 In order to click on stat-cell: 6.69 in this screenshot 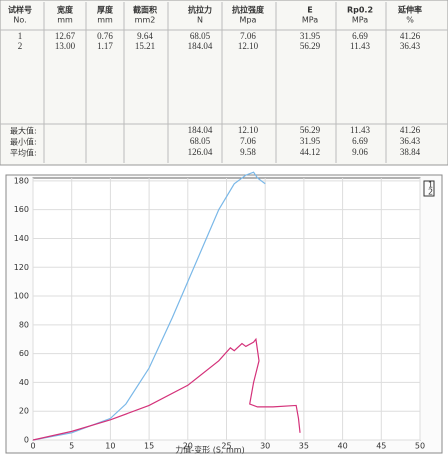, I will do `click(360, 141)`.